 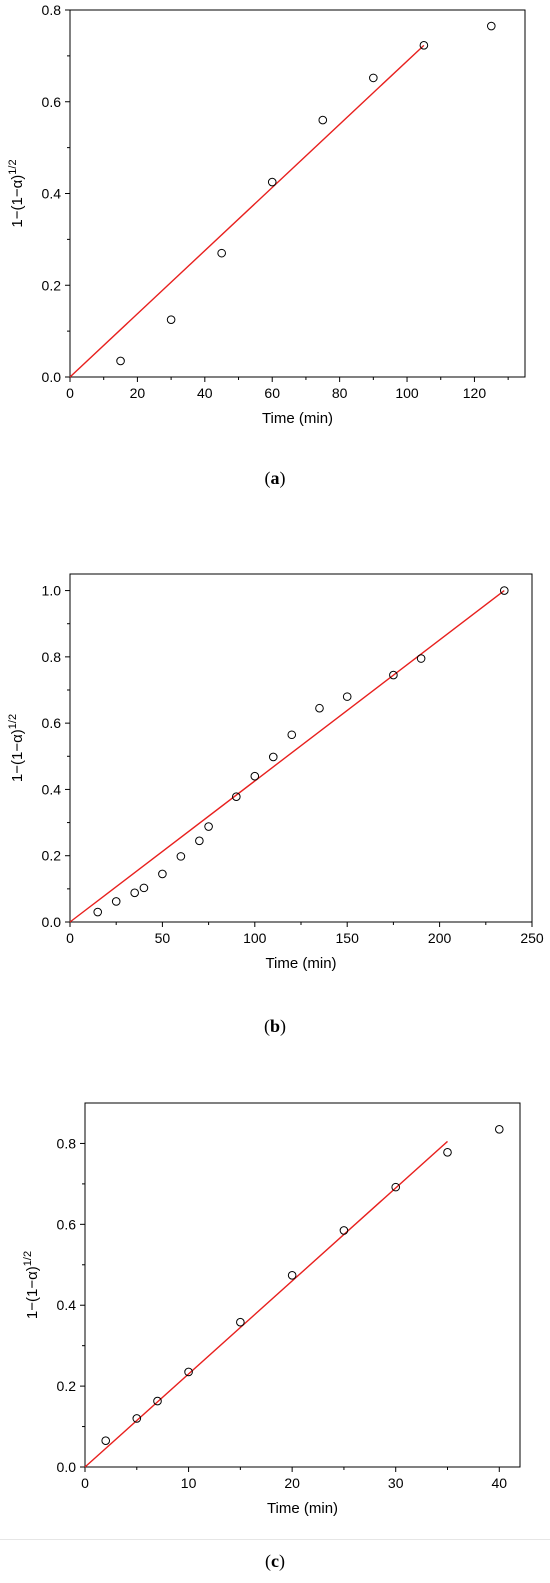 I want to click on caption-c-letter: c, so click(x=275, y=1561).